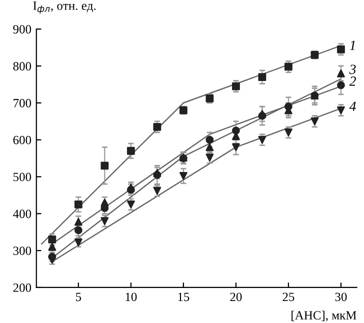 The height and width of the screenshot is (323, 364). Describe the element at coordinates (79, 297) in the screenshot. I see `x-tick-label: 5` at that location.